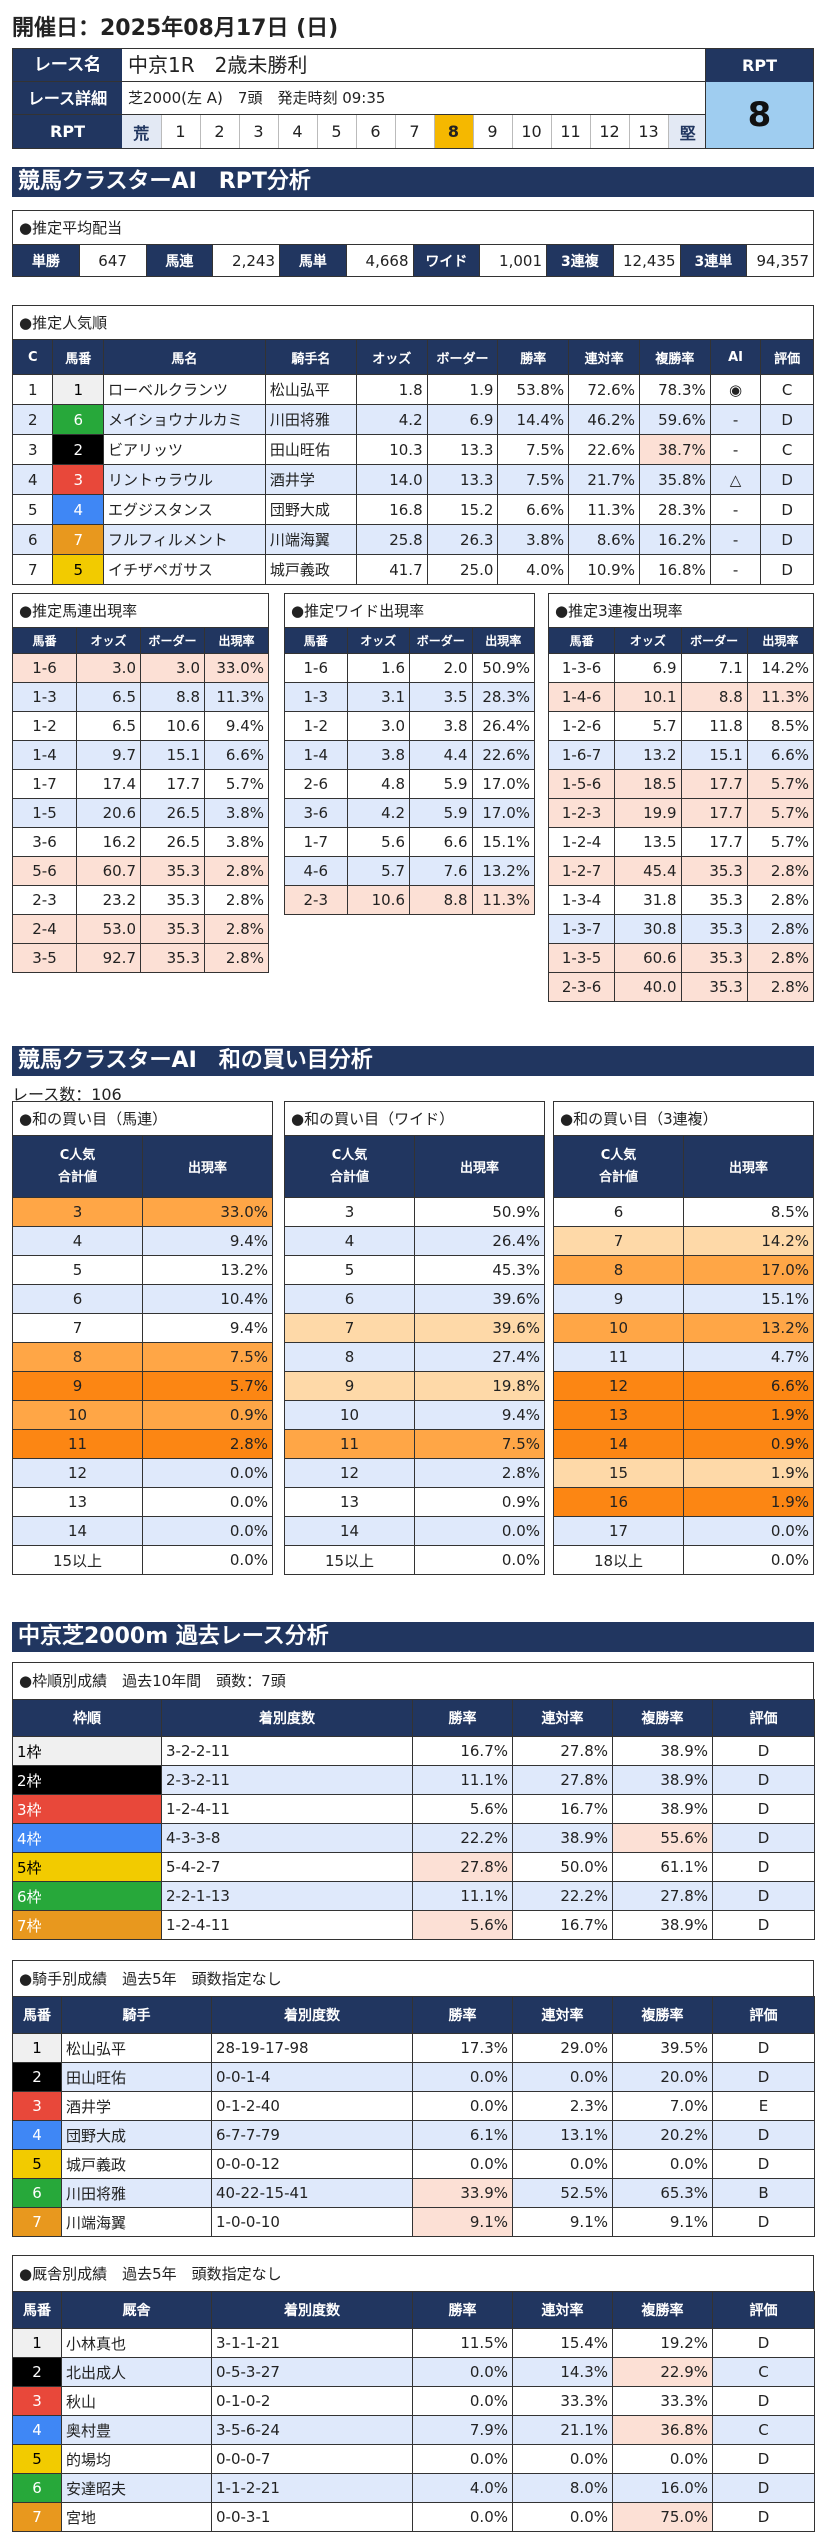 The height and width of the screenshot is (2542, 819). What do you see at coordinates (618, 1444) in the screenshot?
I see `sum-value: 14` at bounding box center [618, 1444].